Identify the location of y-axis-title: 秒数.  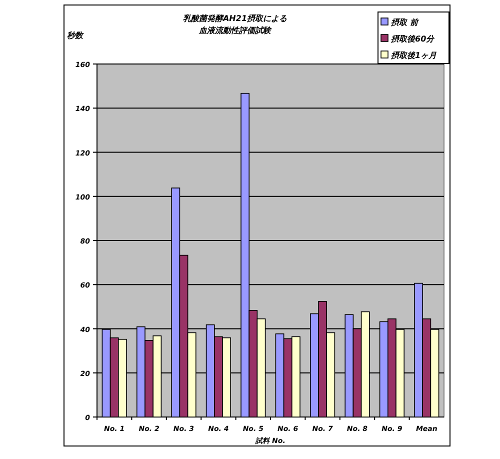
(75, 35).